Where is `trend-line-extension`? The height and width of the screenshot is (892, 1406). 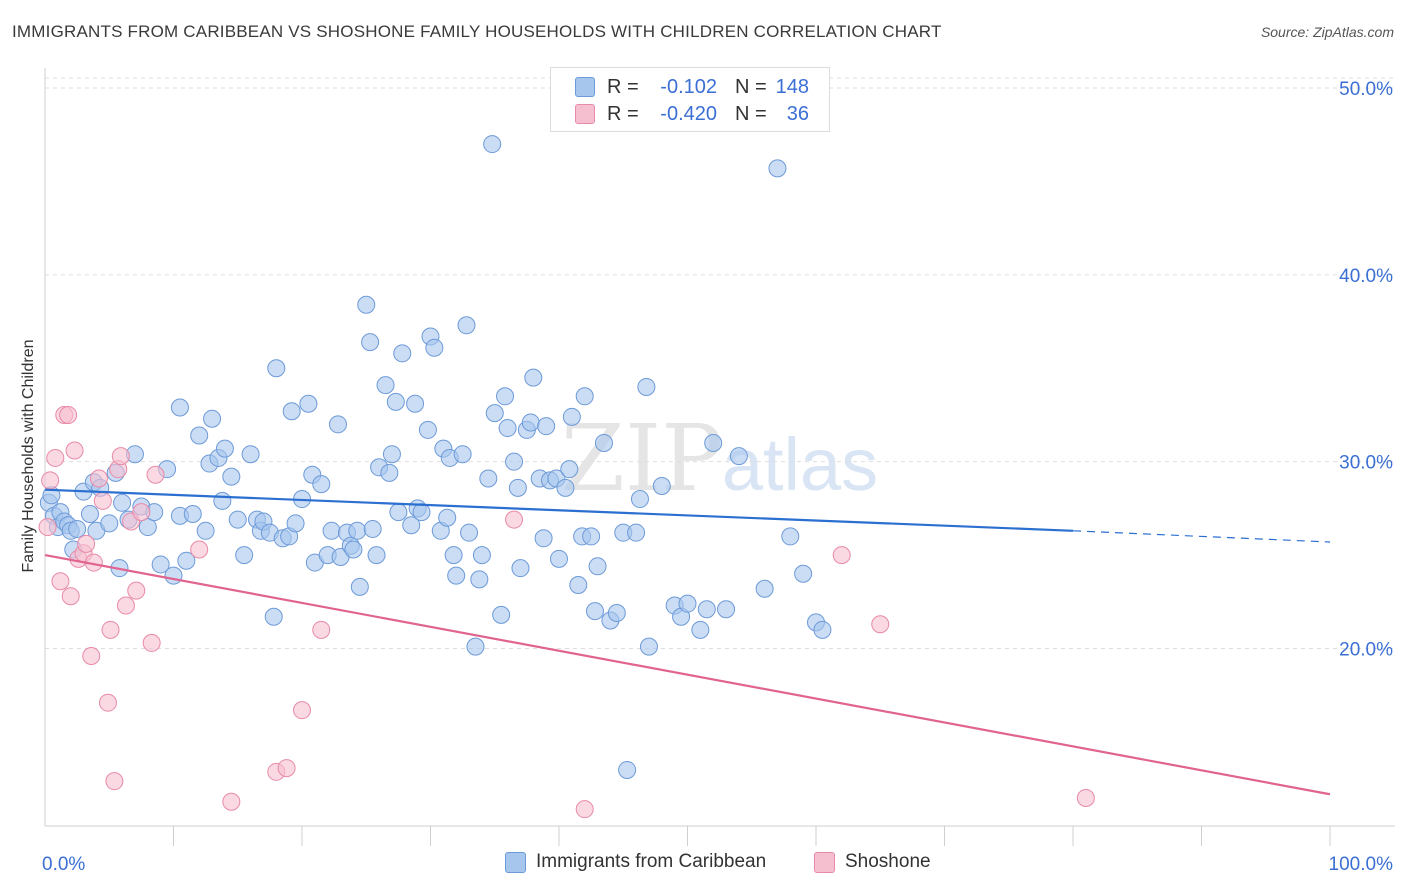 trend-line-extension is located at coordinates (1201, 536).